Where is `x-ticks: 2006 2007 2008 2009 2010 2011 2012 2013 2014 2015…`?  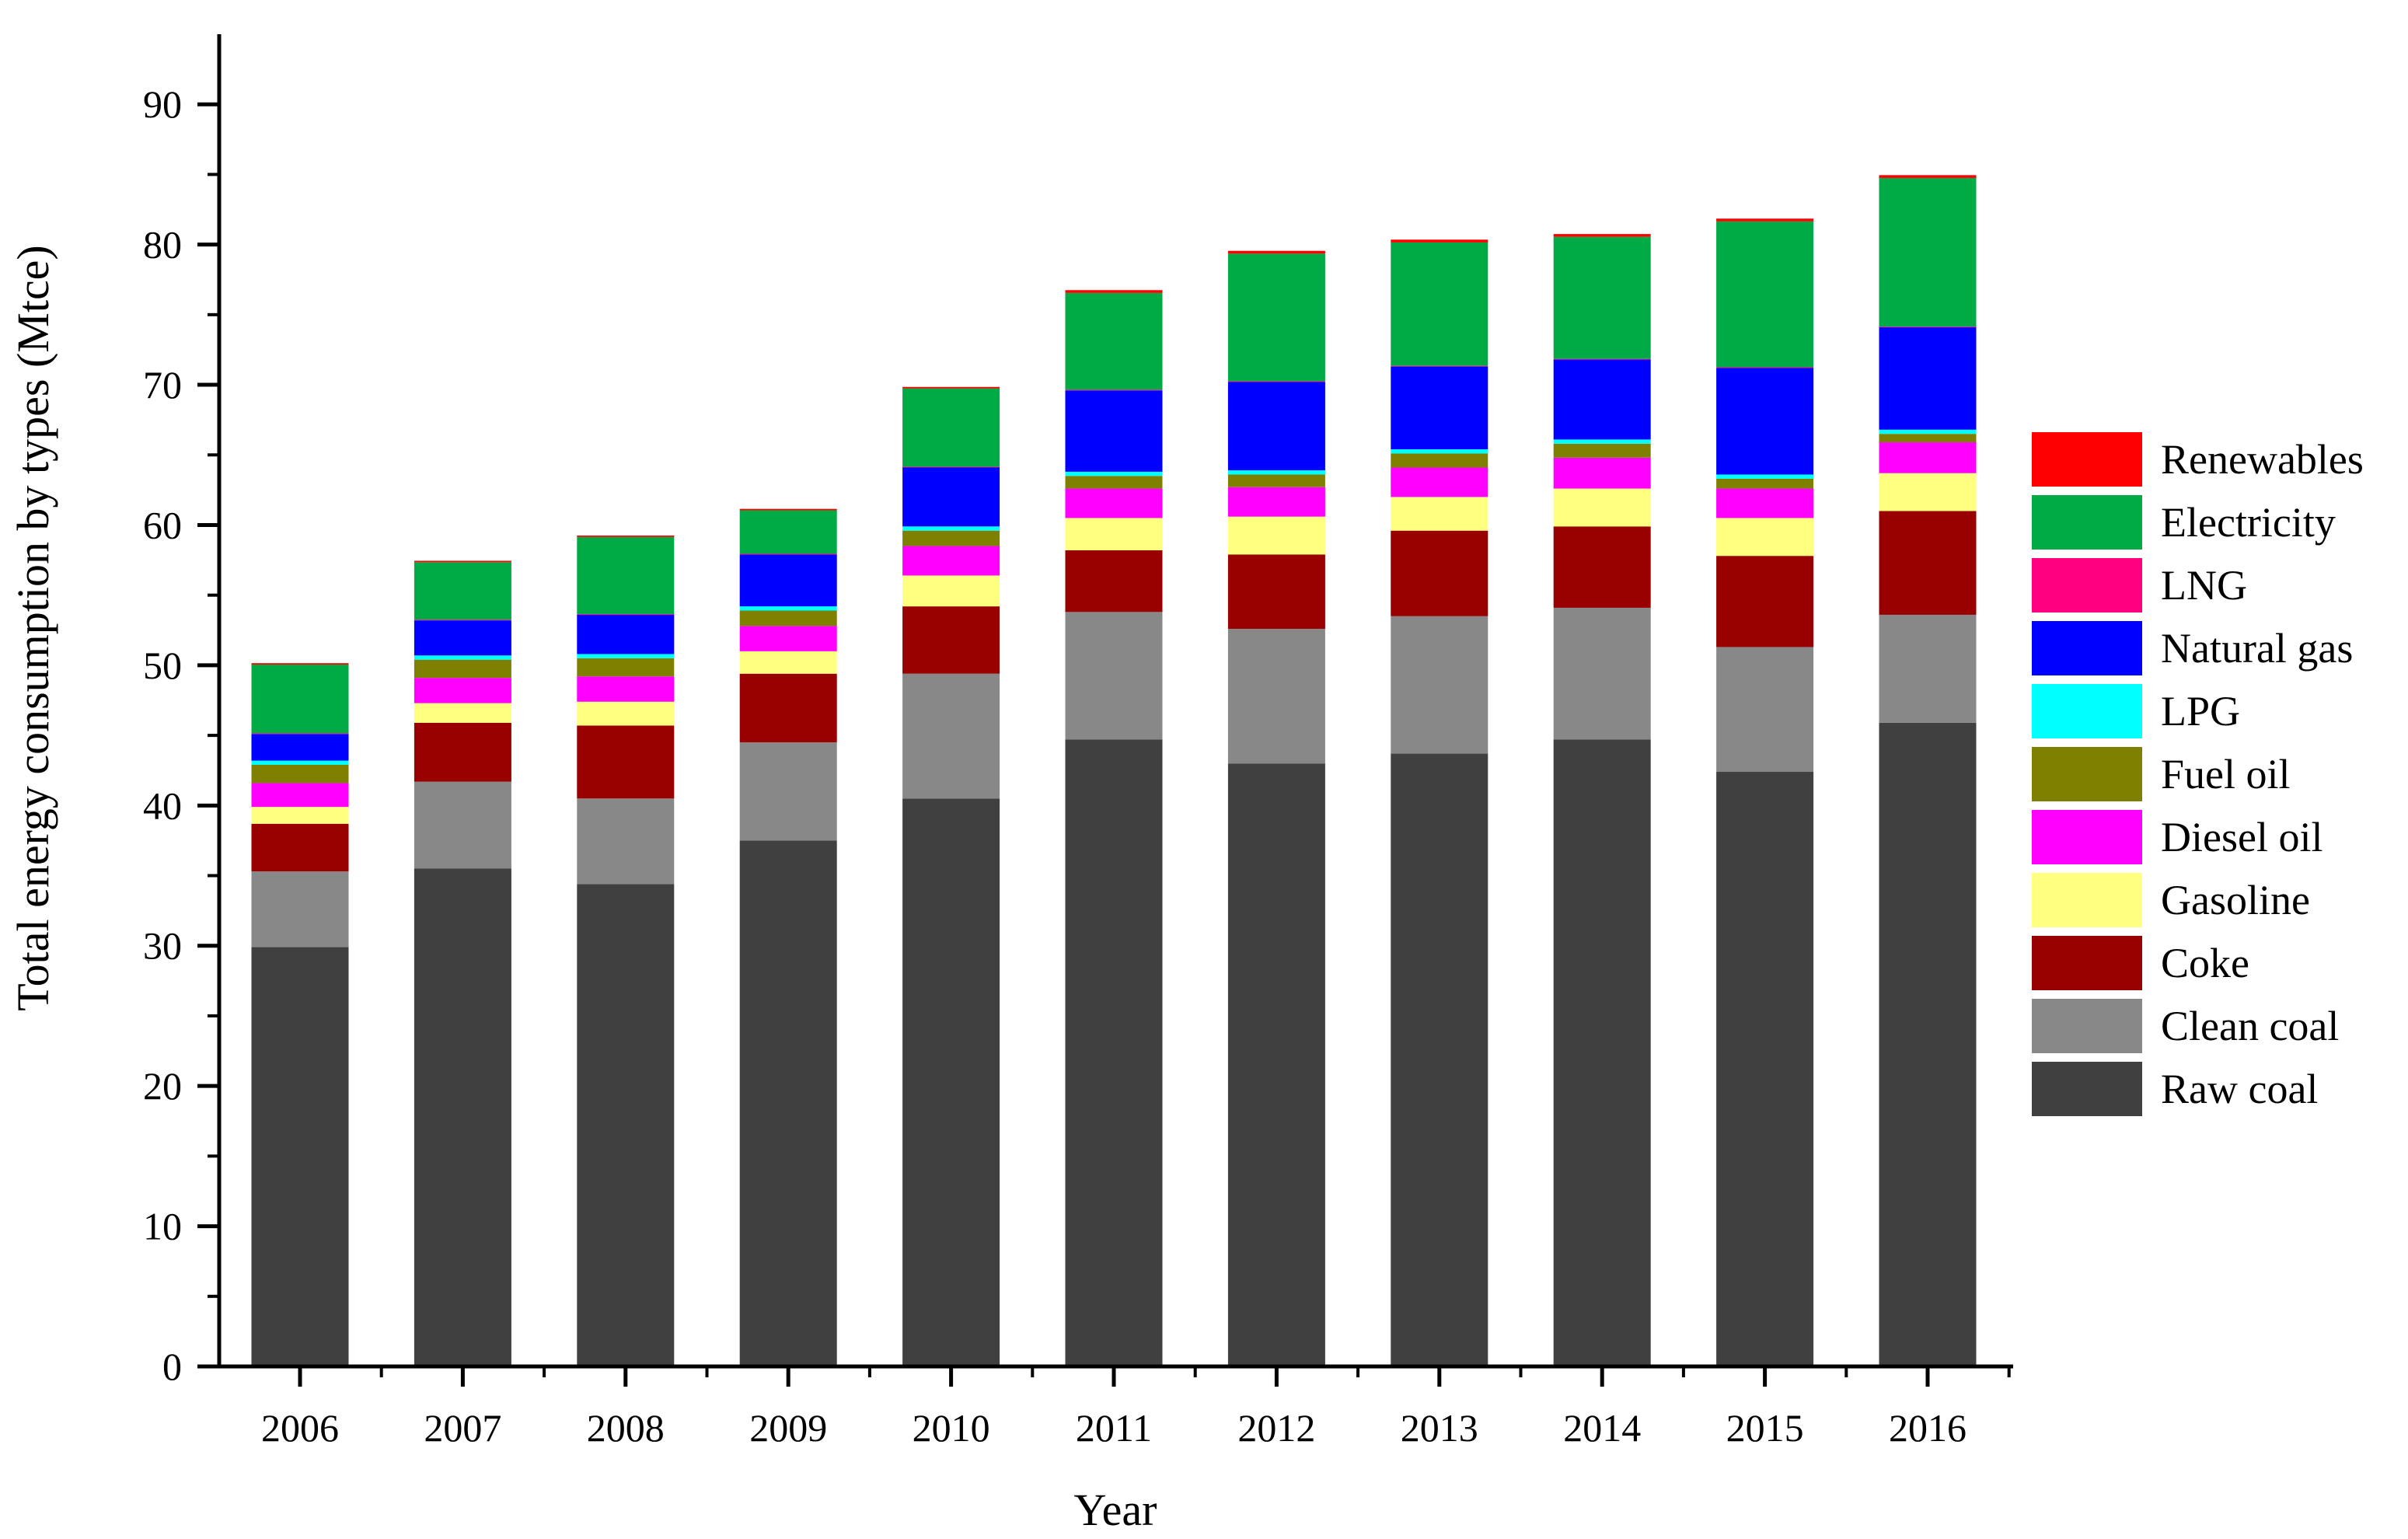 x-ticks: 2006 2007 2008 2009 2010 2011 2012 2013 2014 2015… is located at coordinates (1136, 1408).